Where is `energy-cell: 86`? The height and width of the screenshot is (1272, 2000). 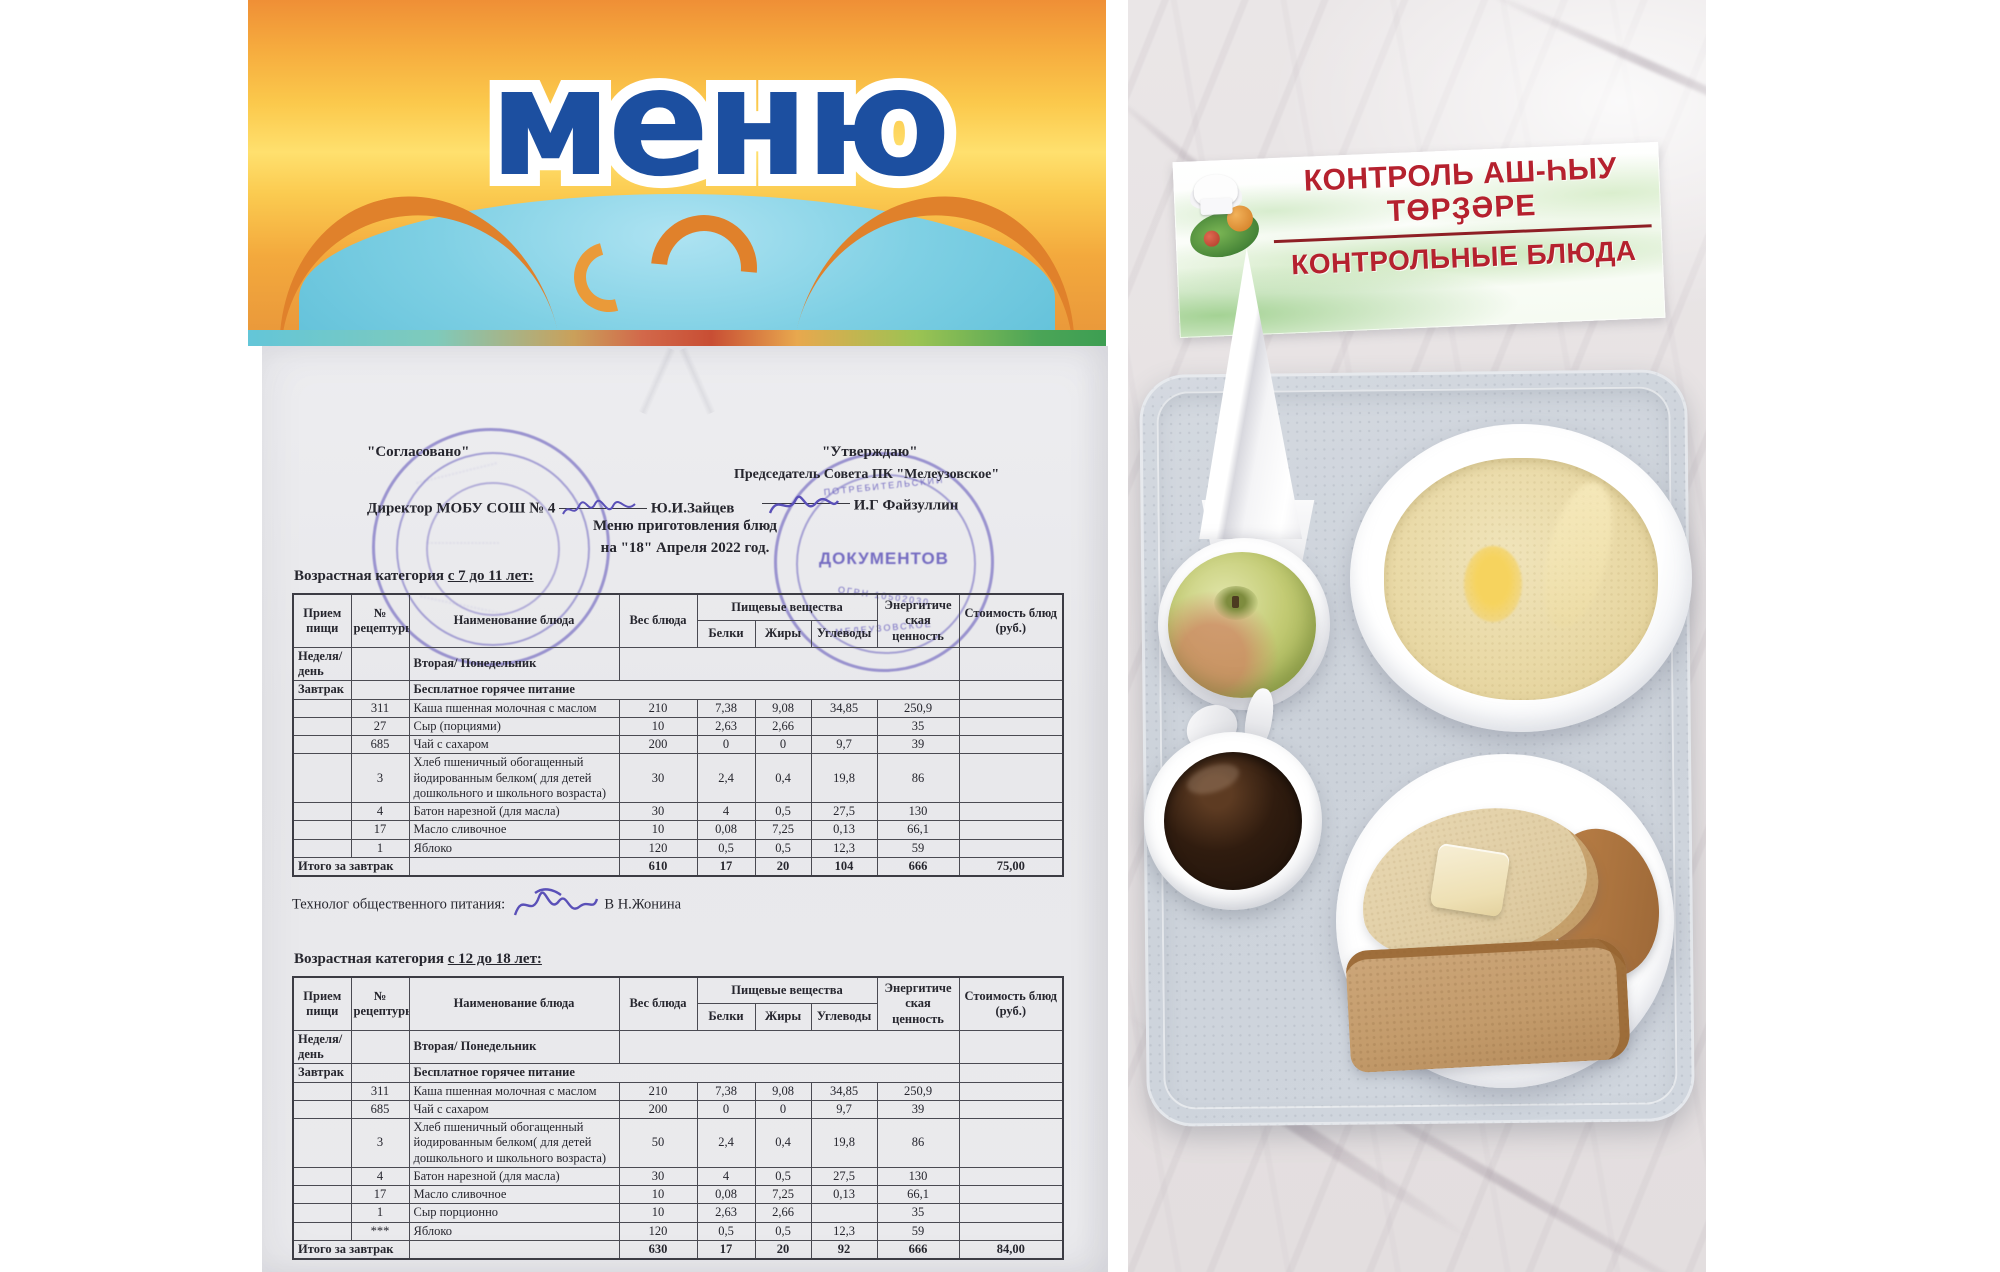
energy-cell: 86 is located at coordinates (918, 778).